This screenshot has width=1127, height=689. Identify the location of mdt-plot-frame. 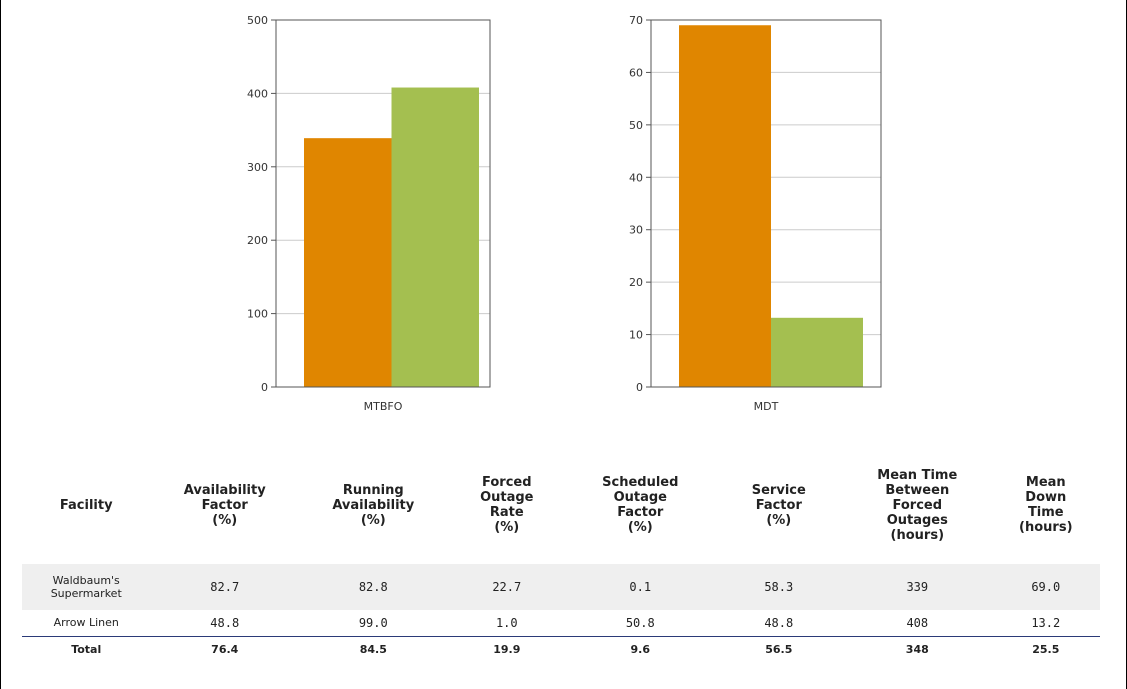
(766, 203).